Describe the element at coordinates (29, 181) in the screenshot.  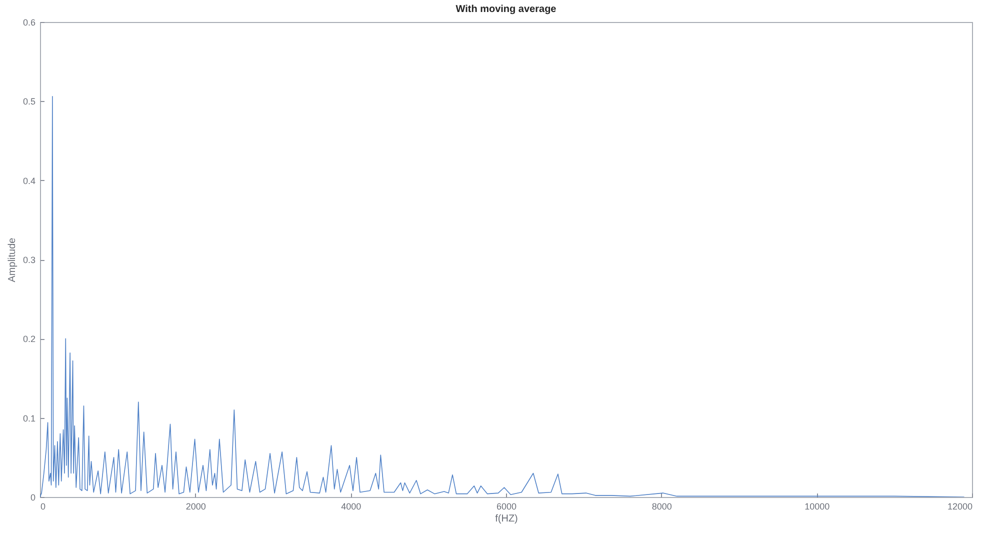
I see `y-tick-label: 0.4` at that location.